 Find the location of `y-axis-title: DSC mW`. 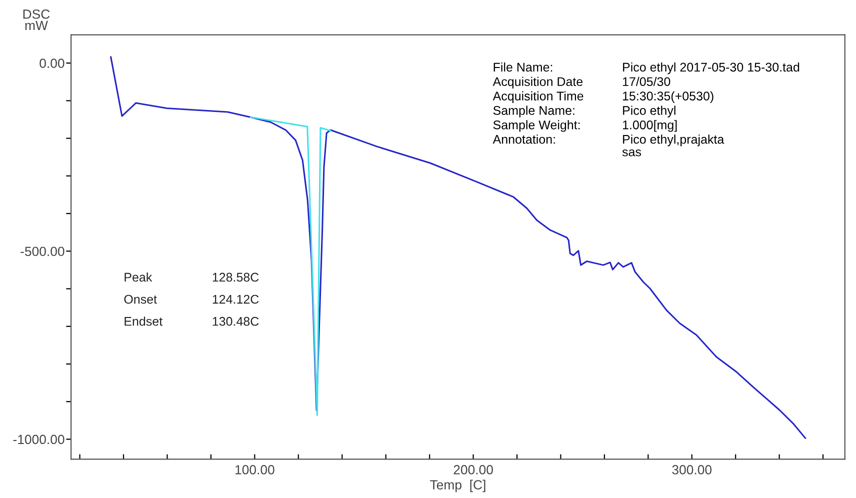

y-axis-title: DSC mW is located at coordinates (36, 19).